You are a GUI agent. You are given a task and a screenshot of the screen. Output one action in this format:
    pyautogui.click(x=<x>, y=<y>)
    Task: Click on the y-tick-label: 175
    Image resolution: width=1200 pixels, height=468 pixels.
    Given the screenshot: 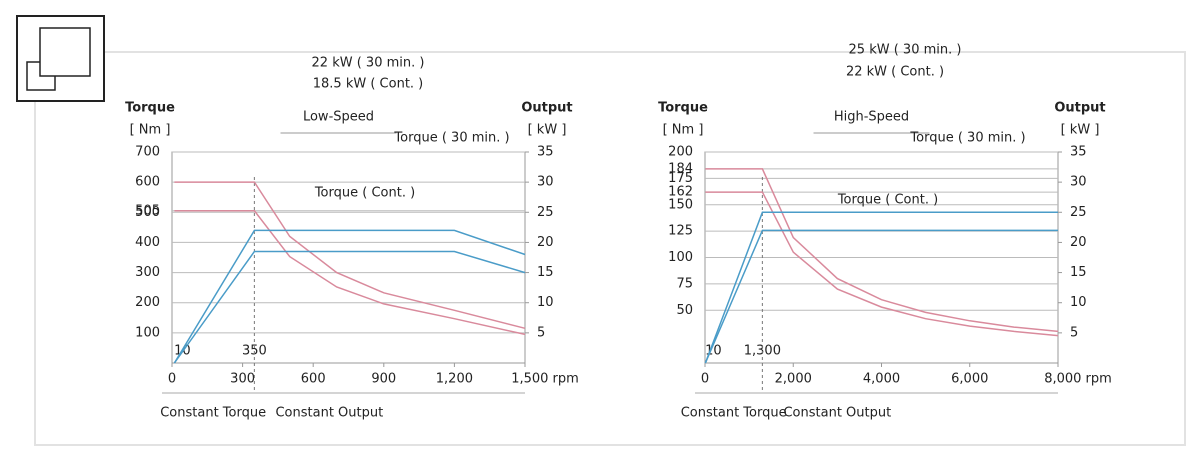 What is the action you would take?
    pyautogui.click(x=680, y=178)
    